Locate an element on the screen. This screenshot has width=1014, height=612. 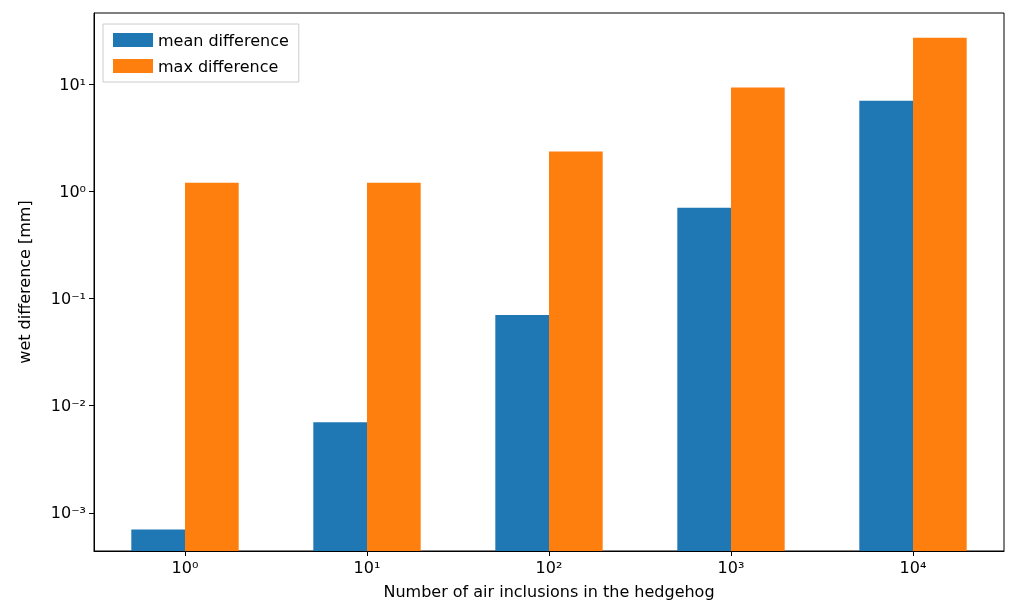
y-tick-label: 10¹ is located at coordinates (72, 84).